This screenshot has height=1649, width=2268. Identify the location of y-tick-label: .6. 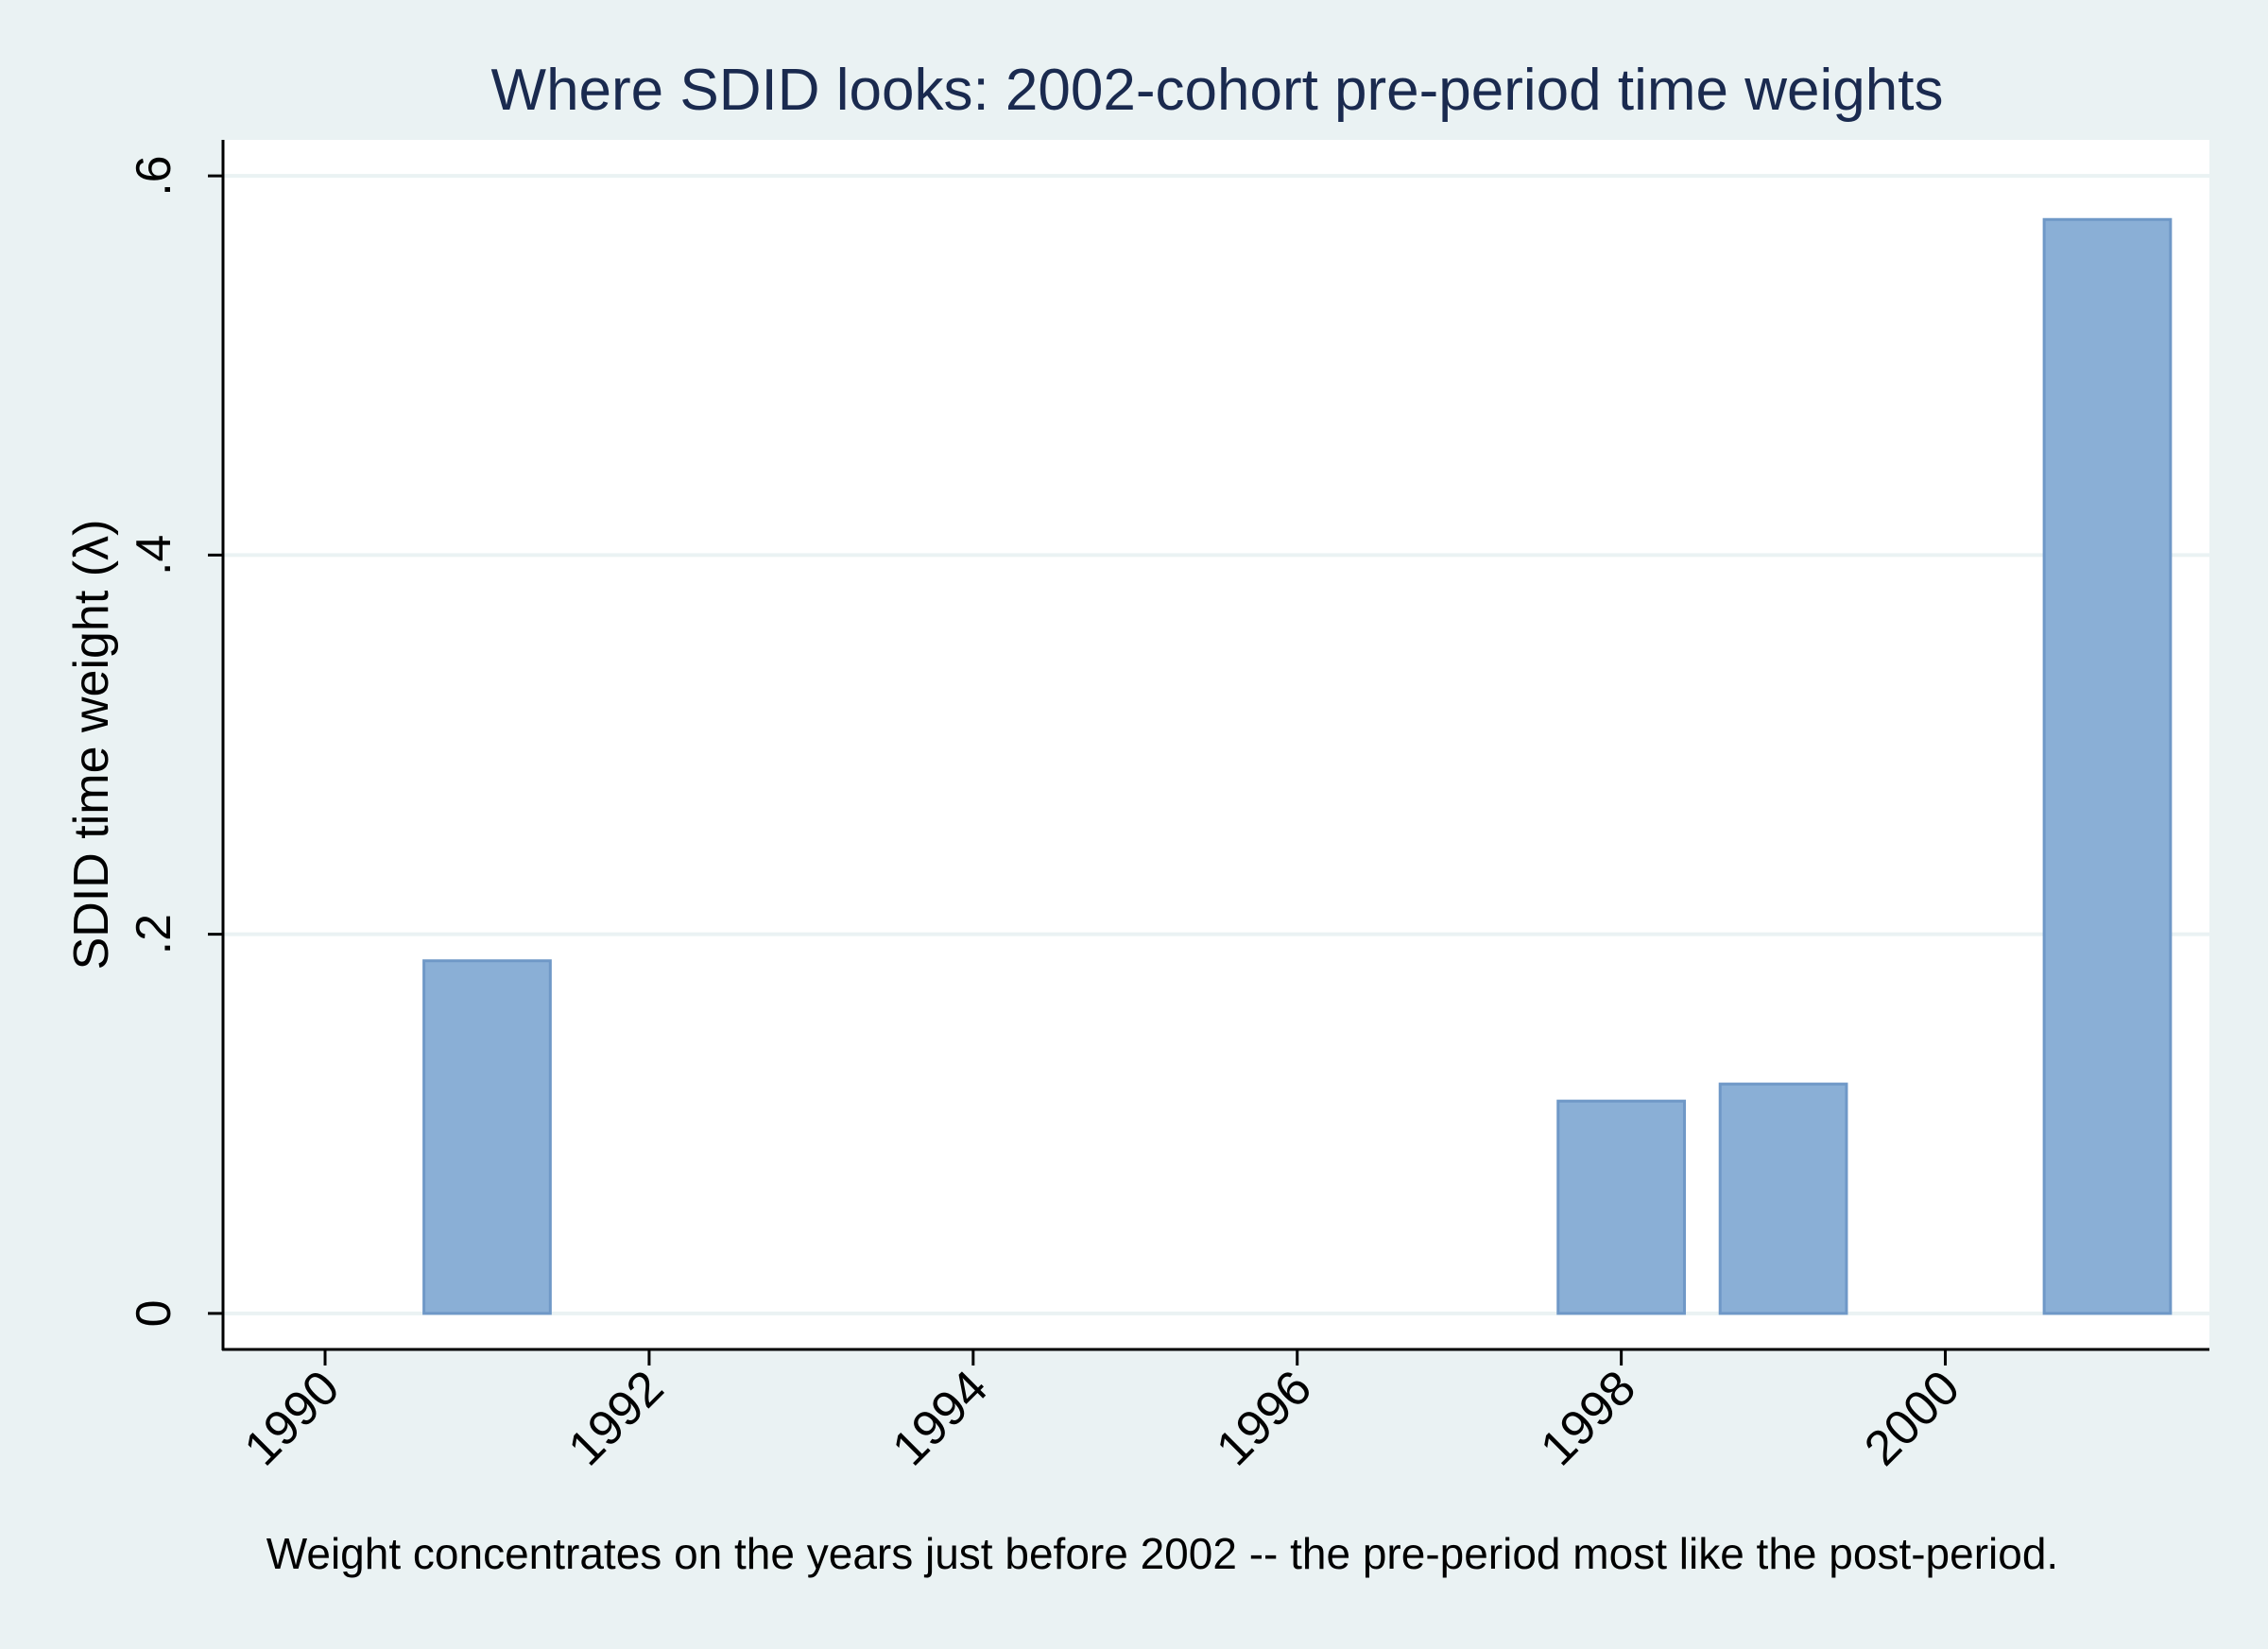
(154, 175).